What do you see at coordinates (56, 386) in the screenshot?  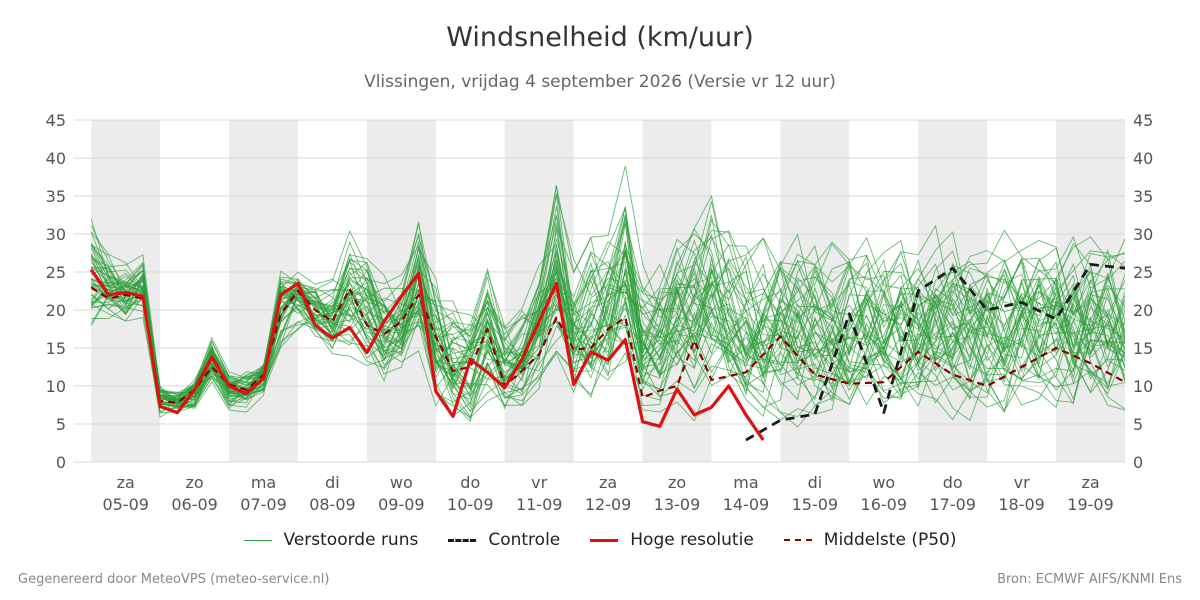 I see `y-tick-label-left: 10` at bounding box center [56, 386].